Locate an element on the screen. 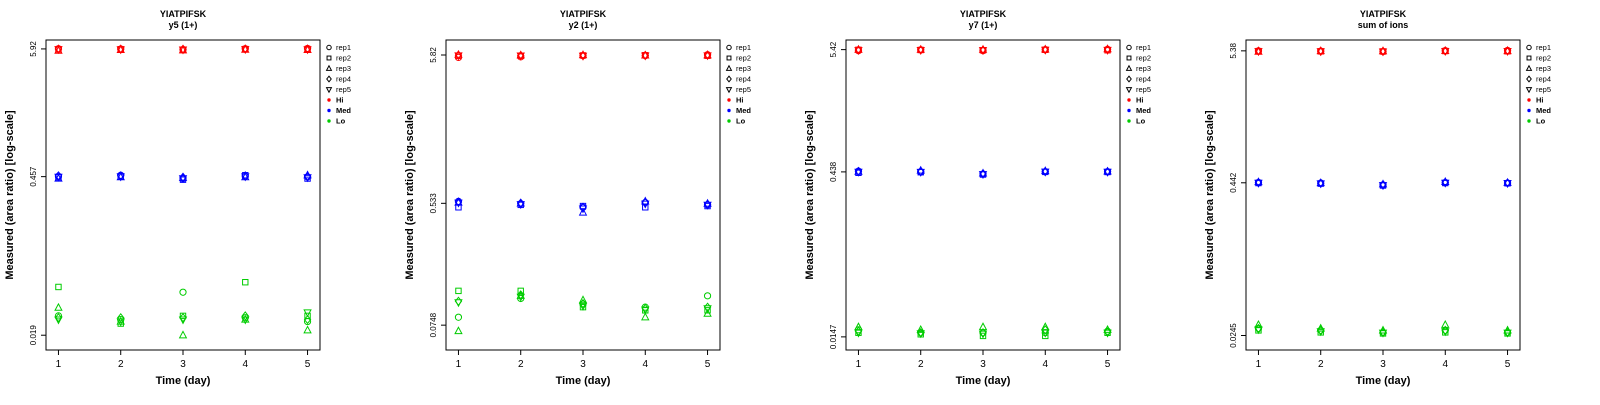 This screenshot has width=1600, height=405. series-hi is located at coordinates (583, 55).